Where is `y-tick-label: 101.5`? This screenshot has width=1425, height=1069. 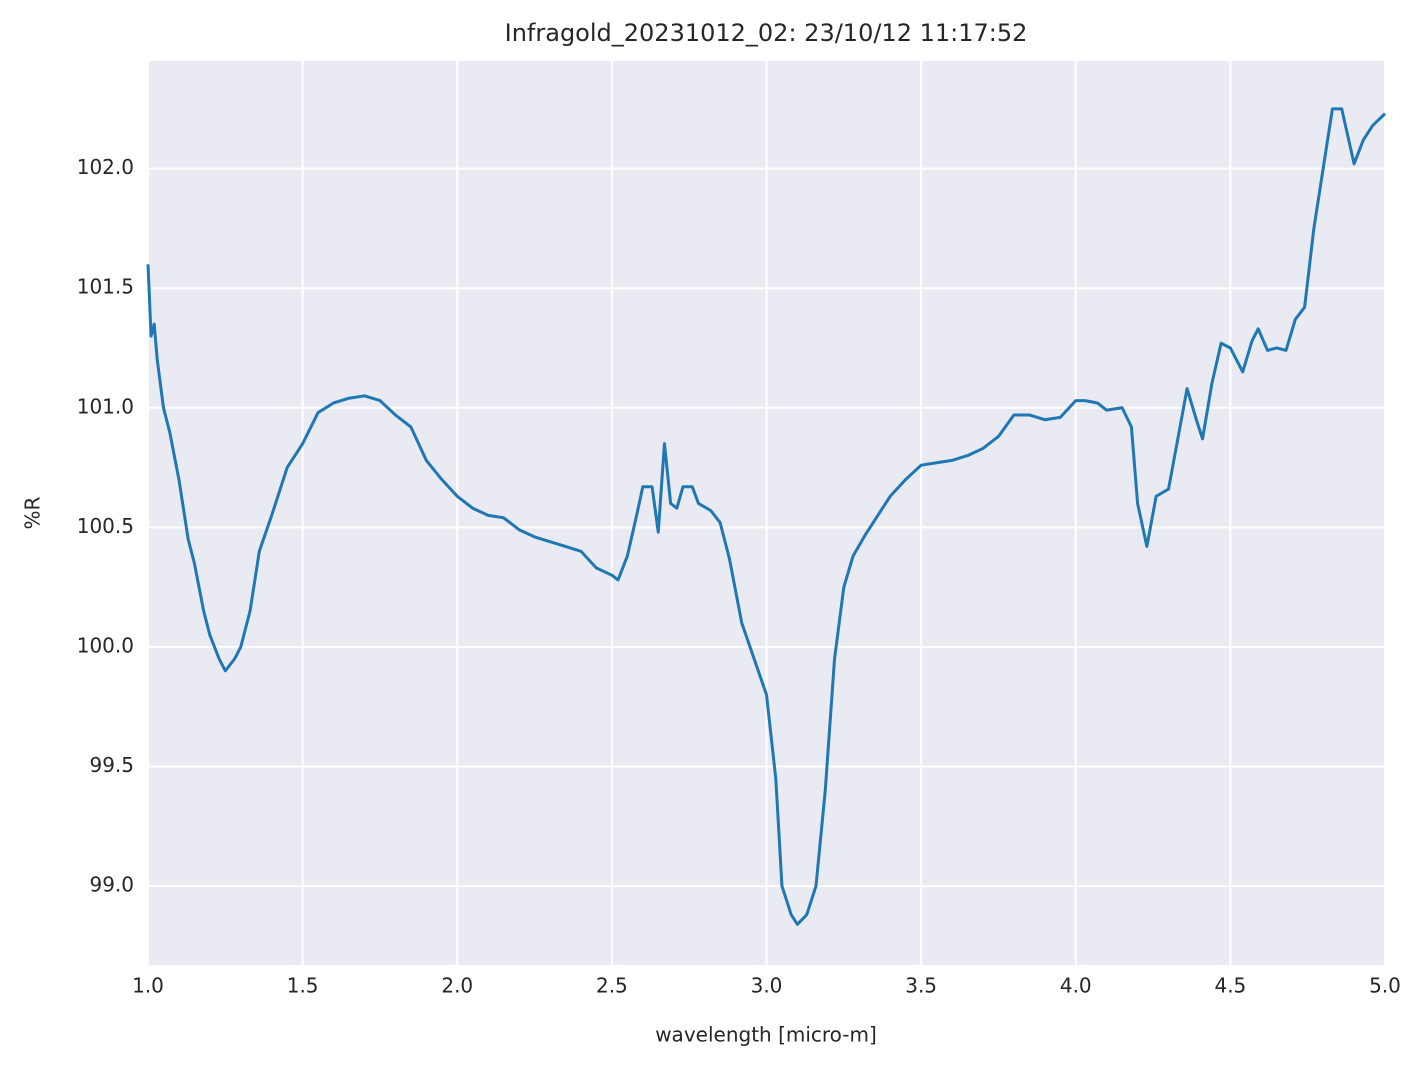
y-tick-label: 101.5 is located at coordinates (105, 287).